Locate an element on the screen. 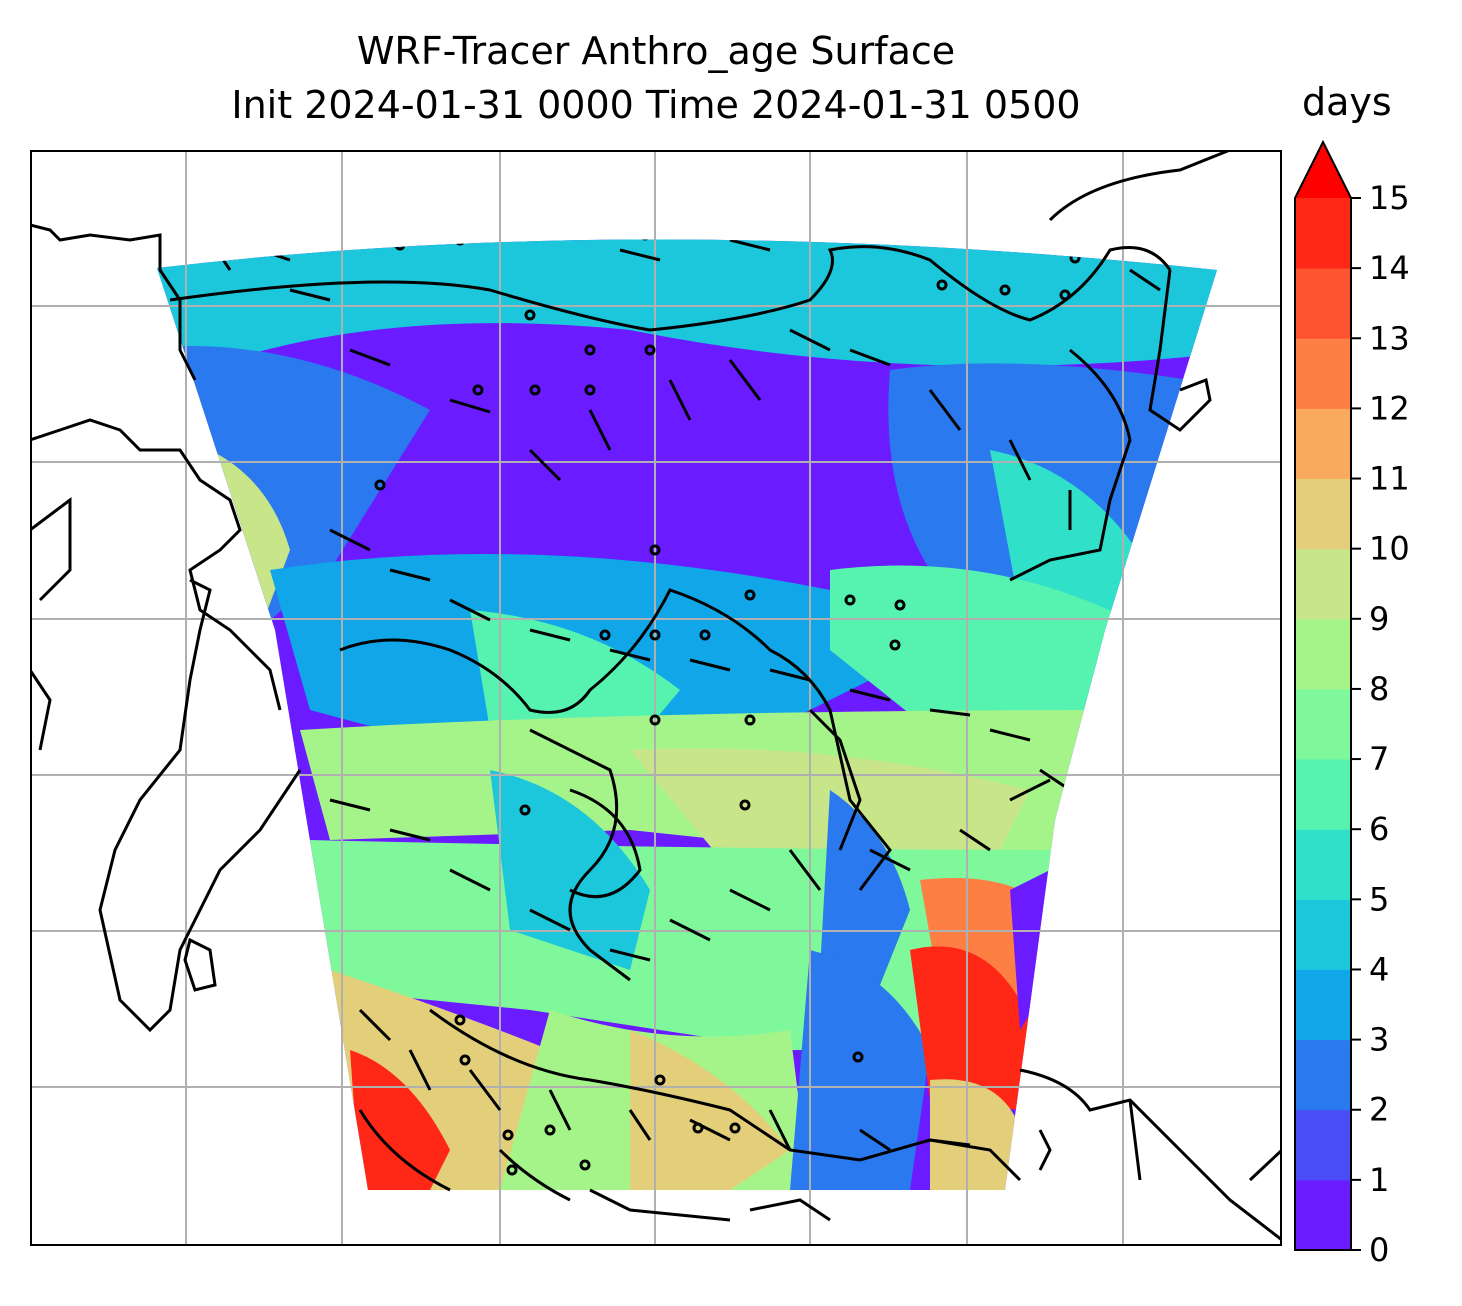 Image resolution: width=1462 pixels, height=1306 pixels. colorbar-tick-label: 8 is located at coordinates (1379, 689).